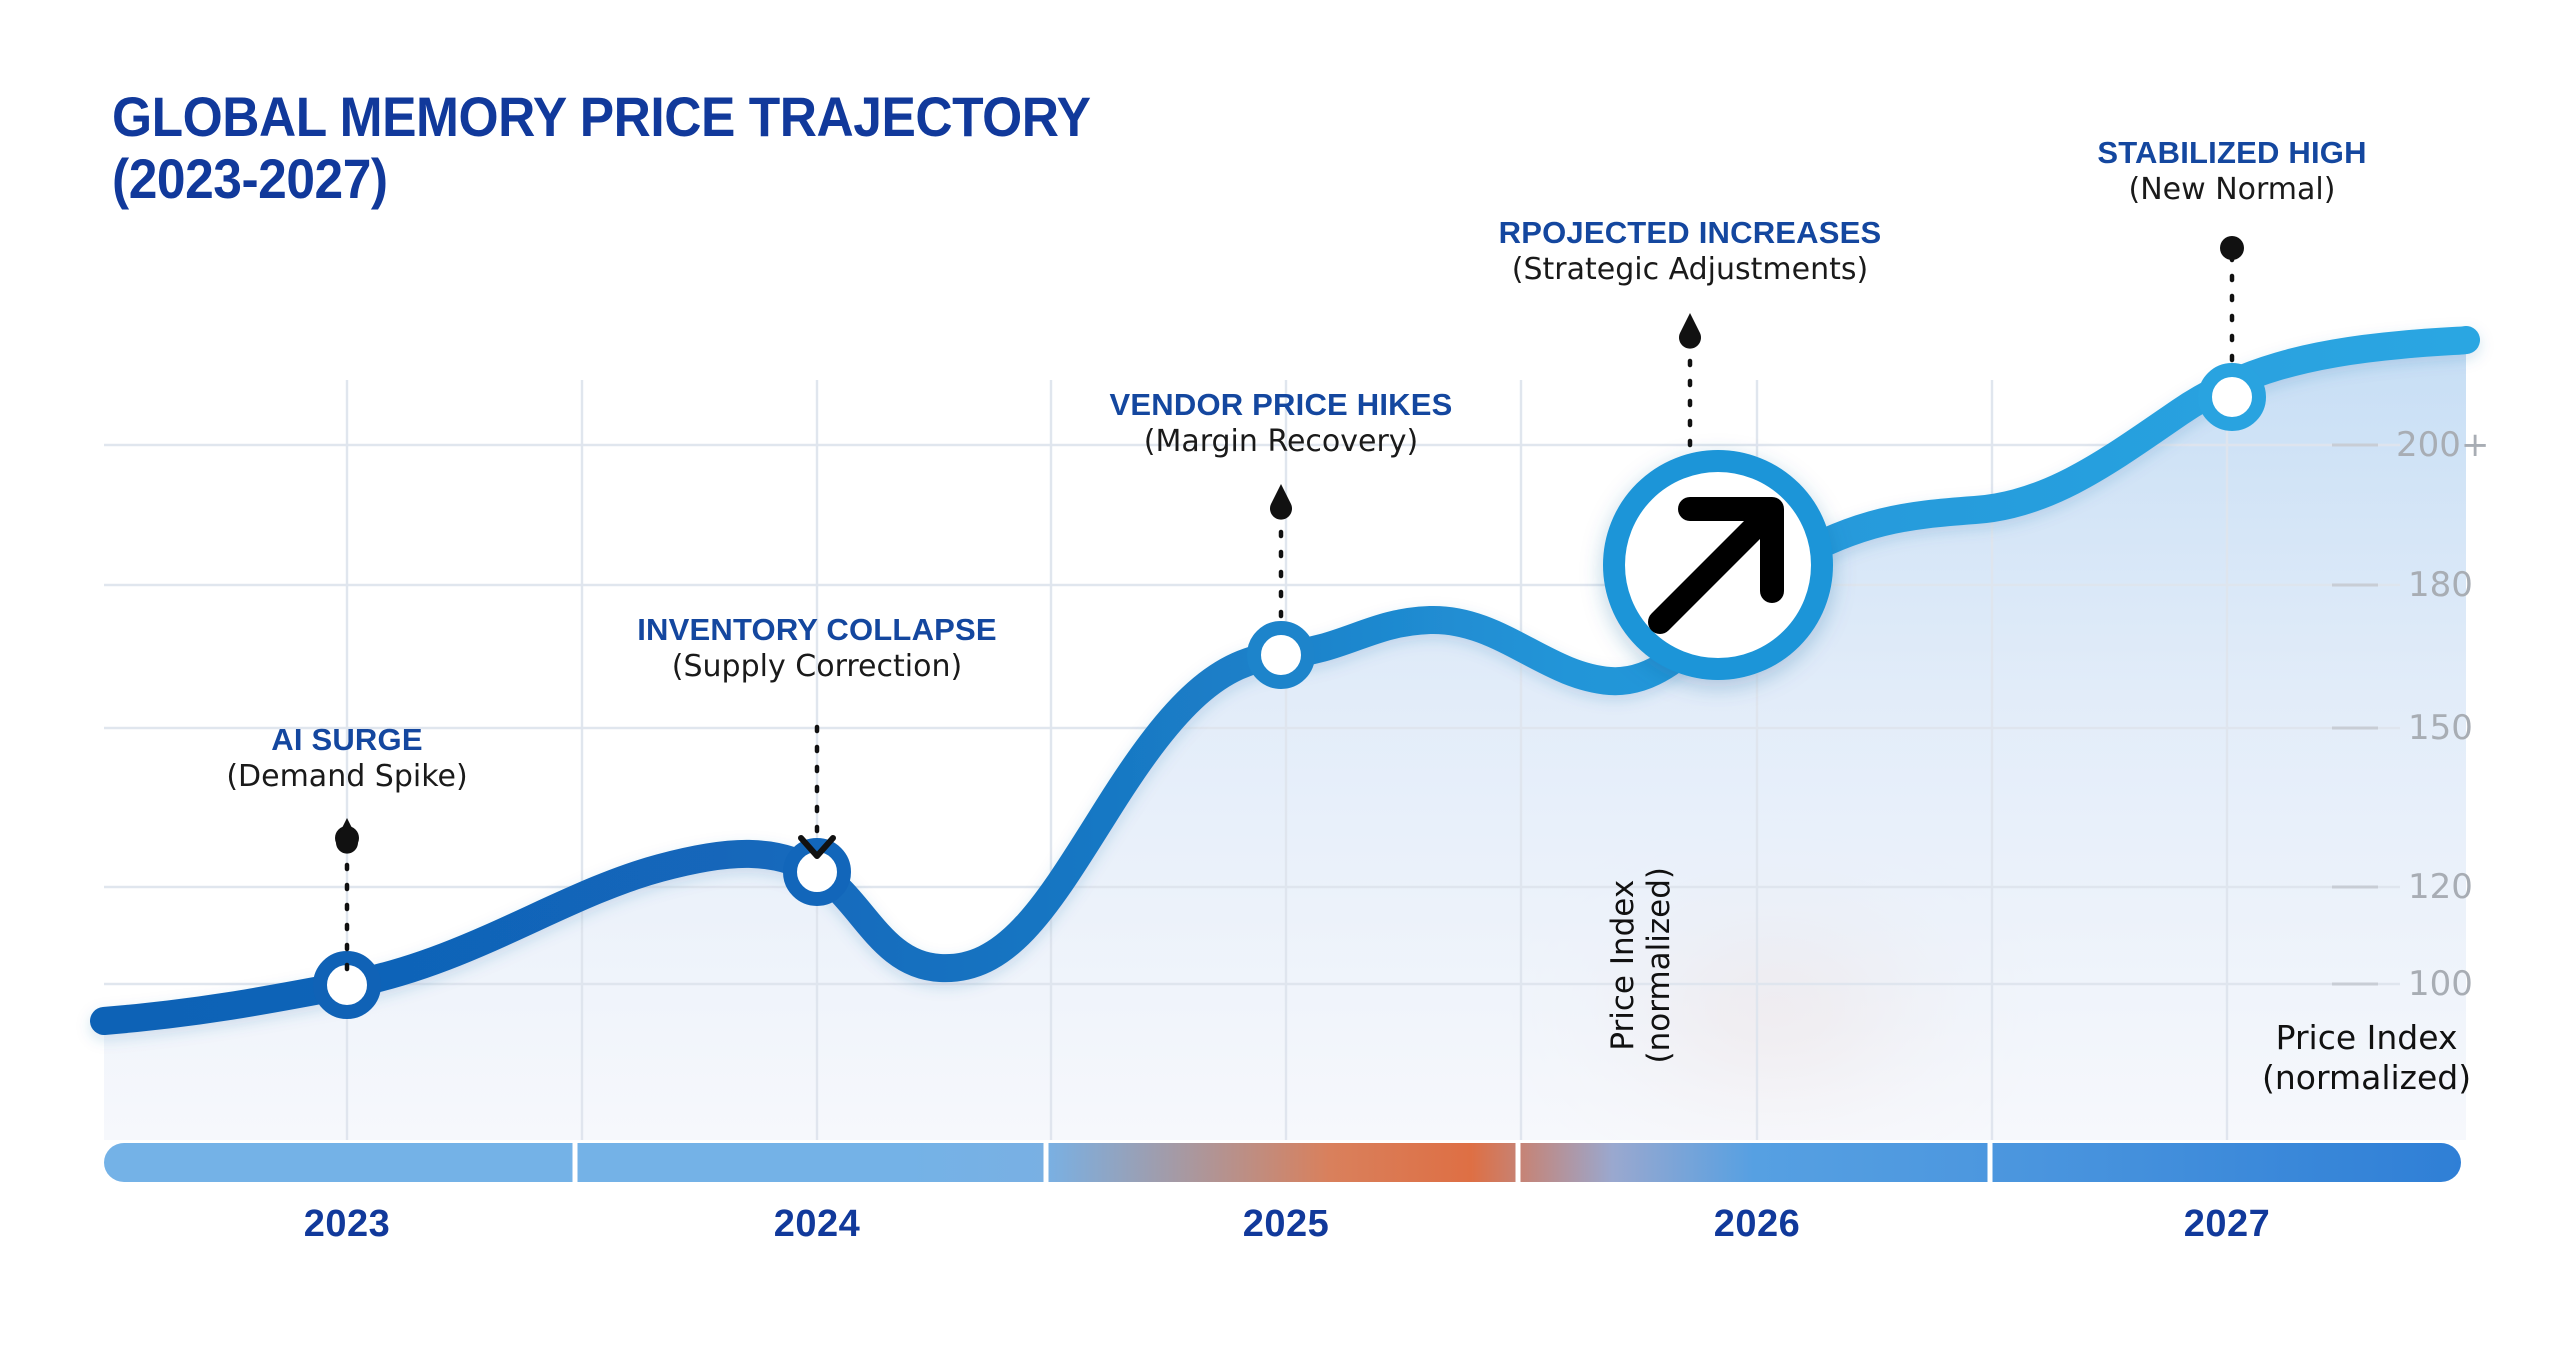 This screenshot has width=2560, height=1349. I want to click on annotation-vendor-price-hikes: VENDOR PRICE HIKES (Margin Recovery), so click(1281, 423).